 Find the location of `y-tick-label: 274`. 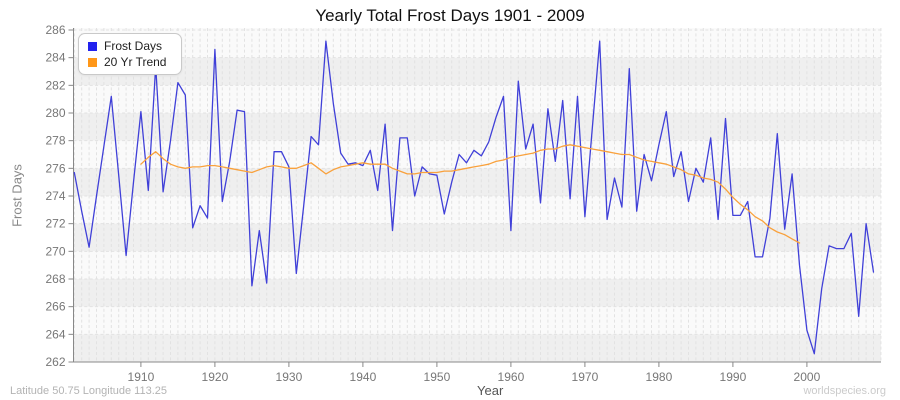

y-tick-label: 274 is located at coordinates (55, 196).